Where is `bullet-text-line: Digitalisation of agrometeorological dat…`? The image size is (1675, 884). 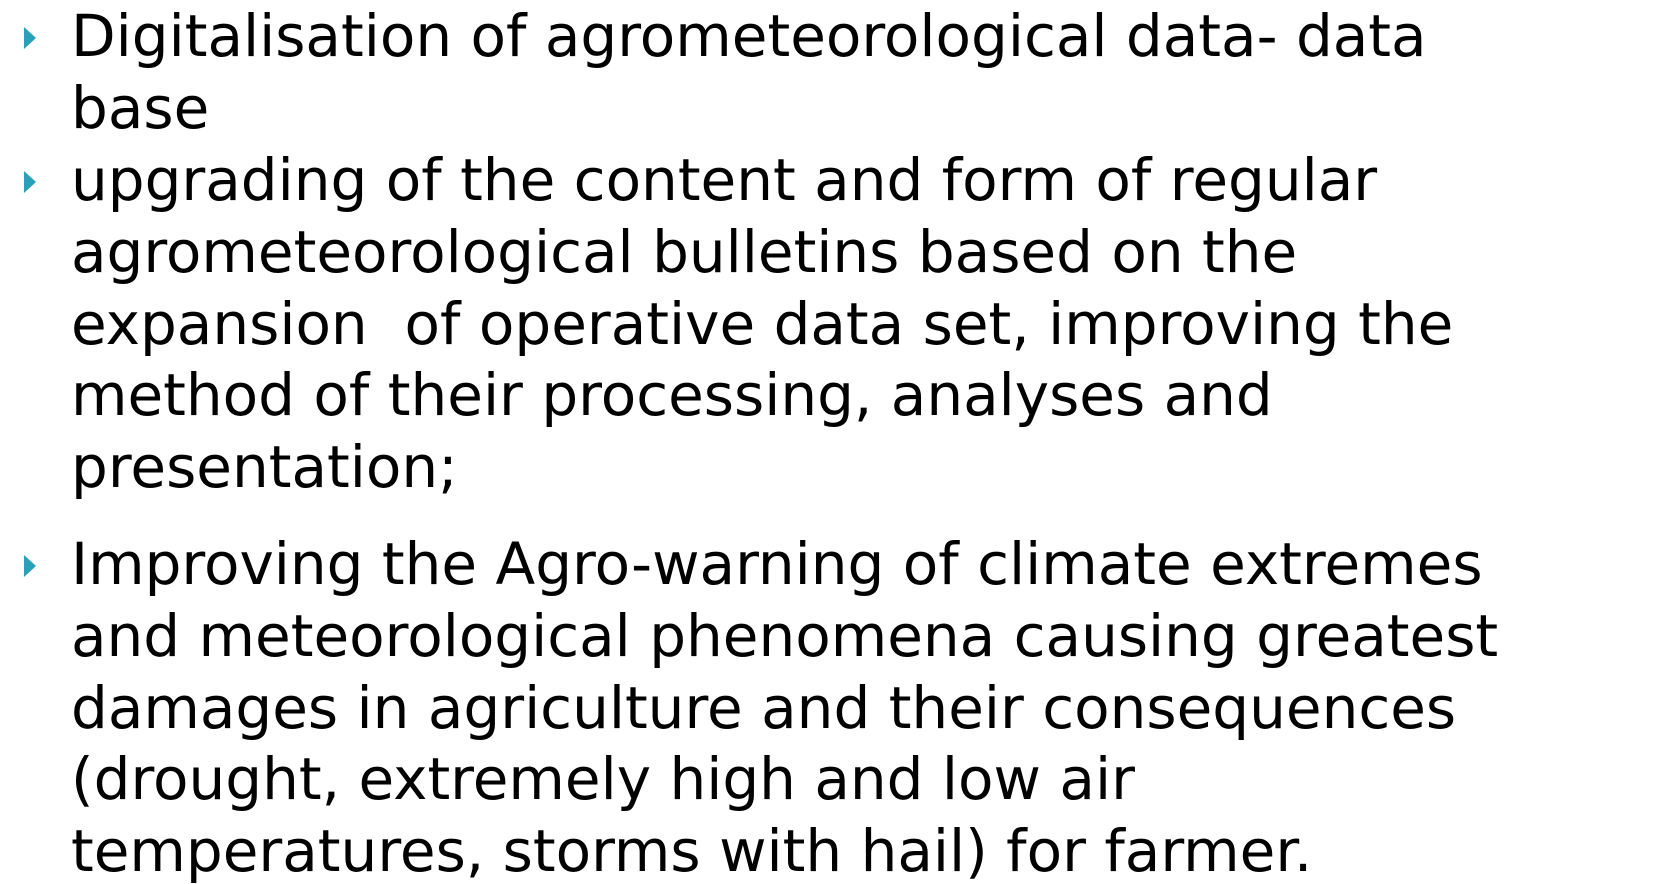
bullet-text-line: Digitalisation of agrometeorological dat… is located at coordinates (749, 36).